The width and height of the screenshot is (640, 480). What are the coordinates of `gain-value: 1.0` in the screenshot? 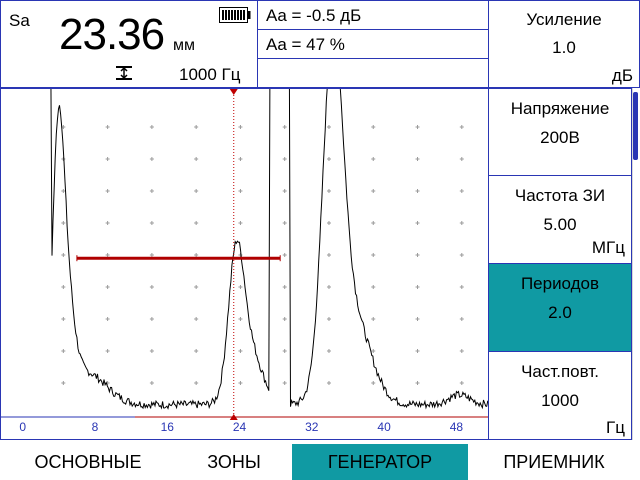 It's located at (564, 47).